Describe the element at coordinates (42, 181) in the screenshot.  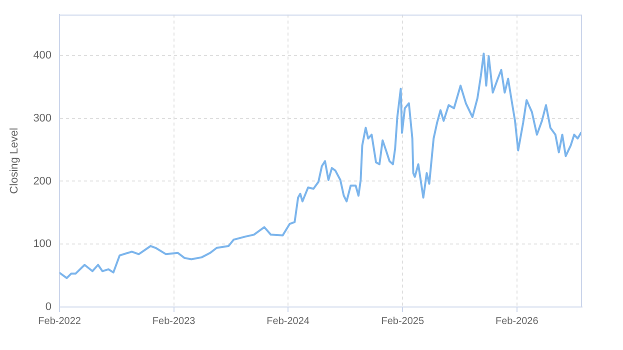
I see `y-tick-label: 200` at that location.